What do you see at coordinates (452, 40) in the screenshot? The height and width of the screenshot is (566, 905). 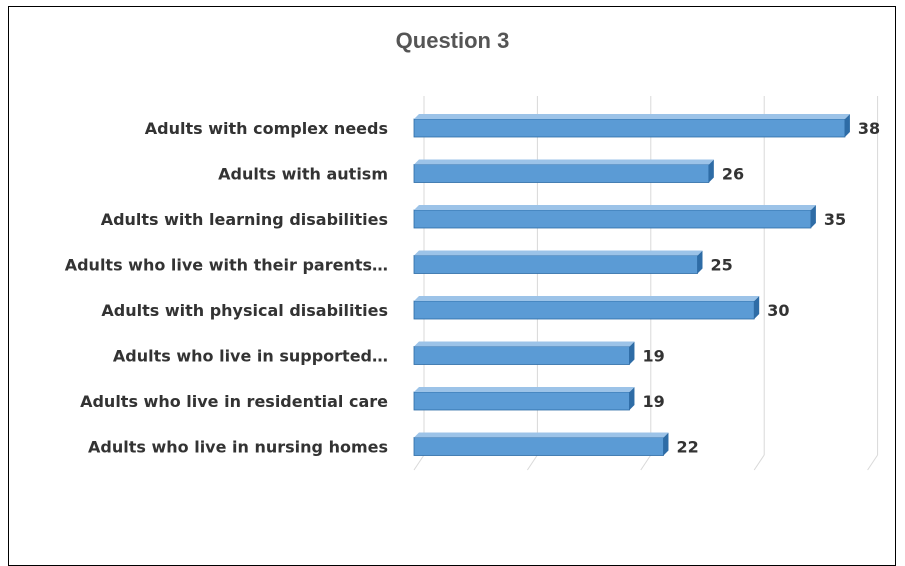 I see `chart-title: Question 3` at bounding box center [452, 40].